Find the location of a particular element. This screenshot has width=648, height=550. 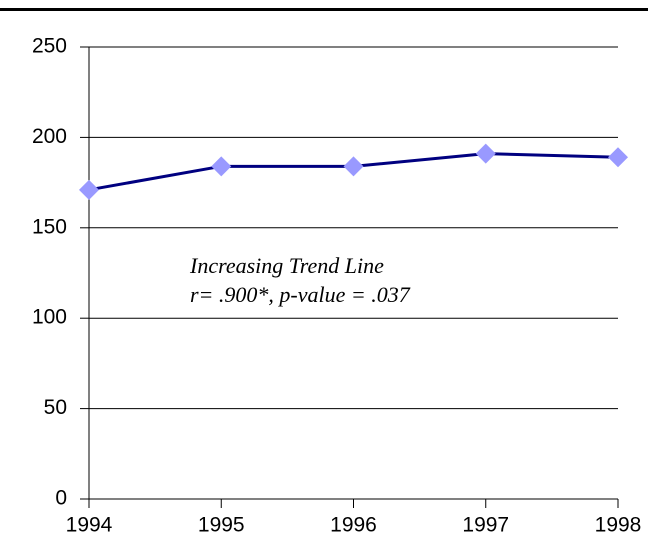

x-tick-label: 1998 is located at coordinates (618, 525).